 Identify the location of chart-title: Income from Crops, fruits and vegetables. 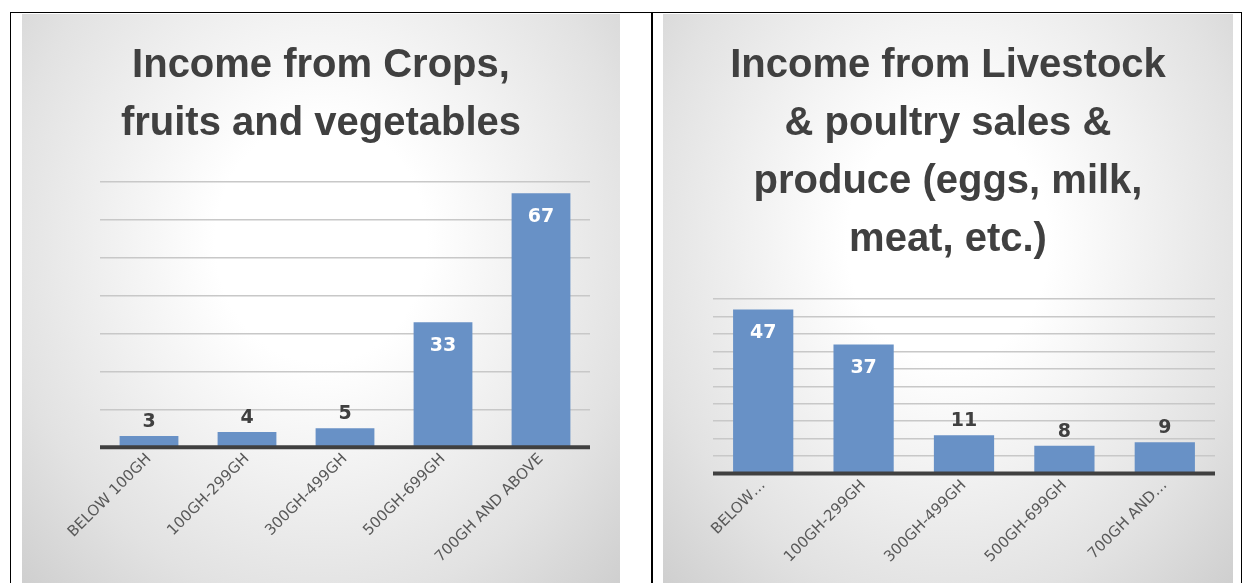
(321, 92).